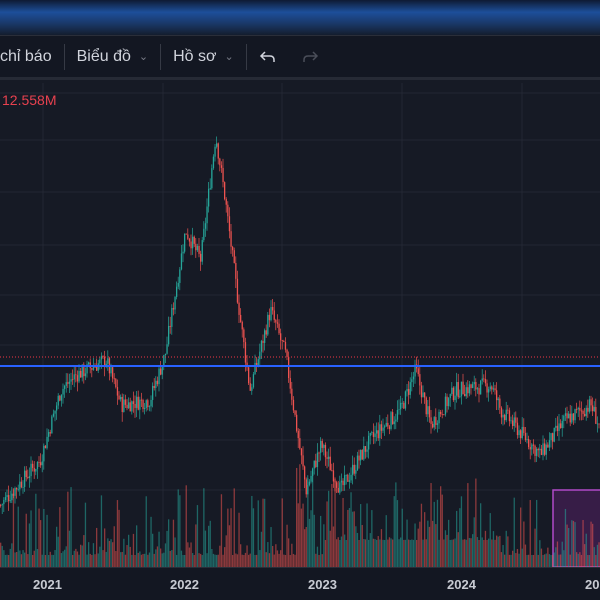 The height and width of the screenshot is (600, 600). Describe the element at coordinates (203, 56) in the screenshot. I see `profile-menu: Hồ sơ ⌄` at that location.